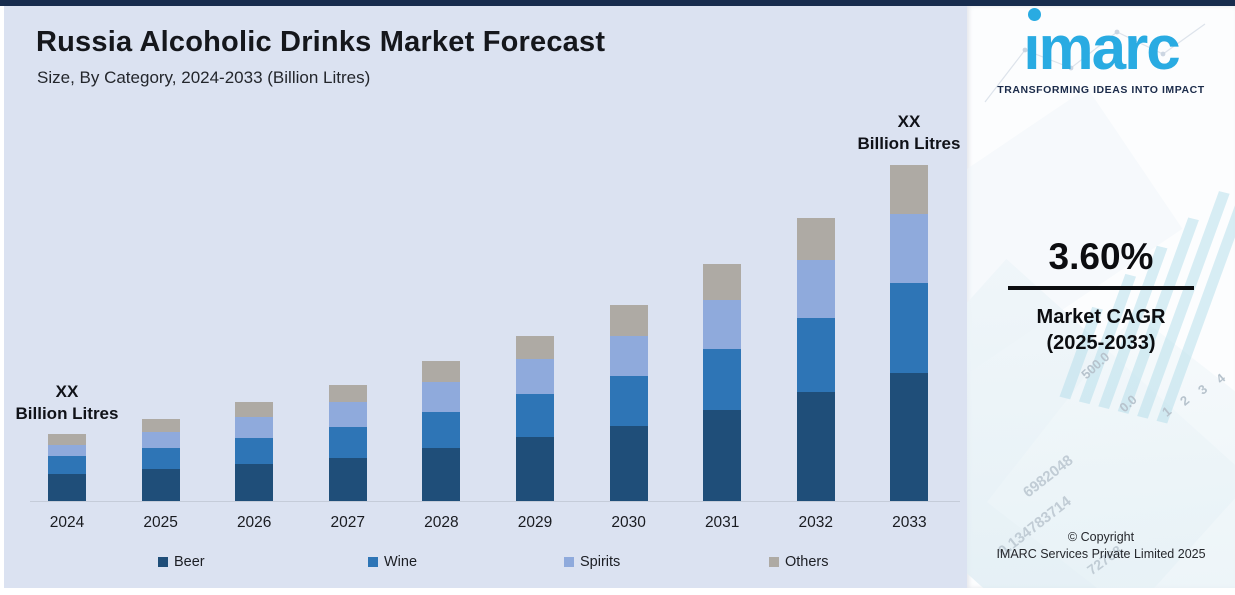 This screenshot has width=1235, height=595. I want to click on bar-segment-beer-2029, so click(535, 469).